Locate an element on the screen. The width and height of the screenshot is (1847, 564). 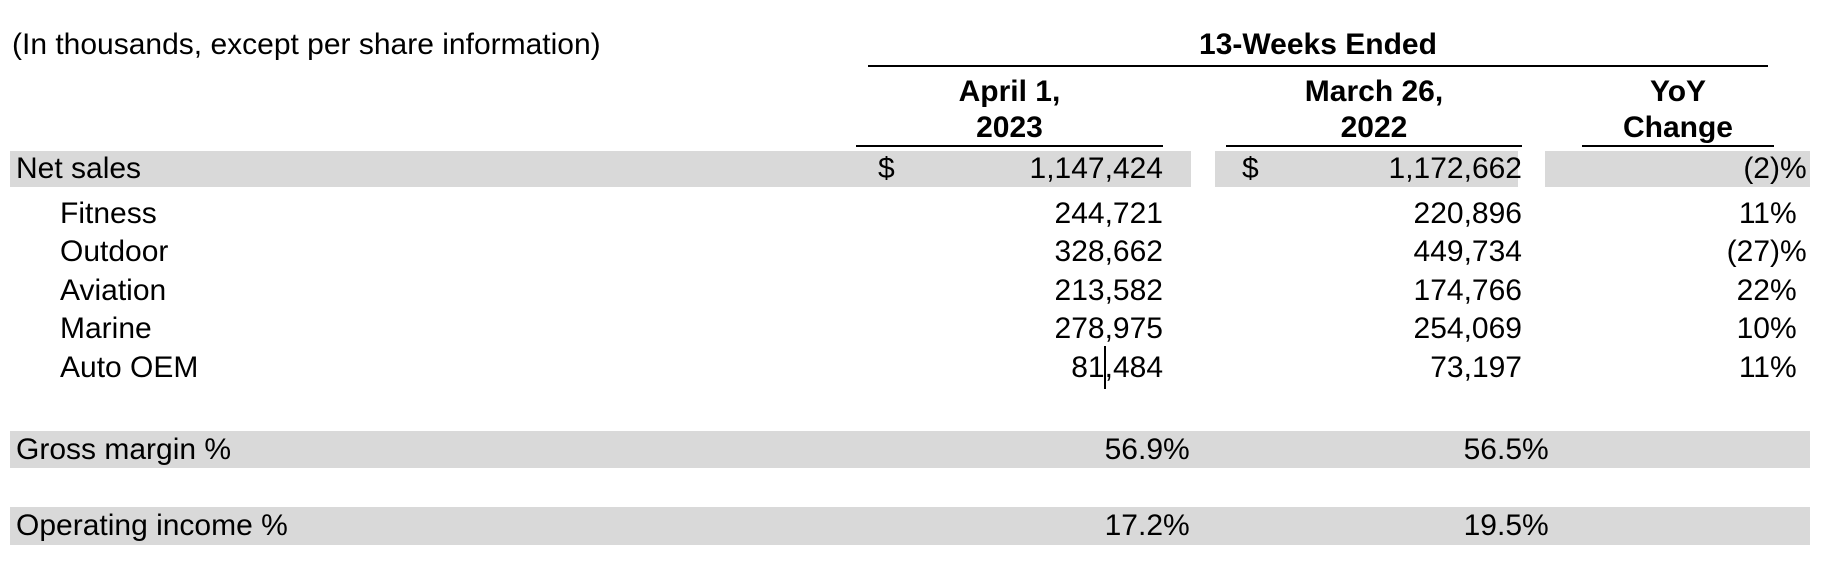
row-label-net-sales: Net sales is located at coordinates (79, 168).